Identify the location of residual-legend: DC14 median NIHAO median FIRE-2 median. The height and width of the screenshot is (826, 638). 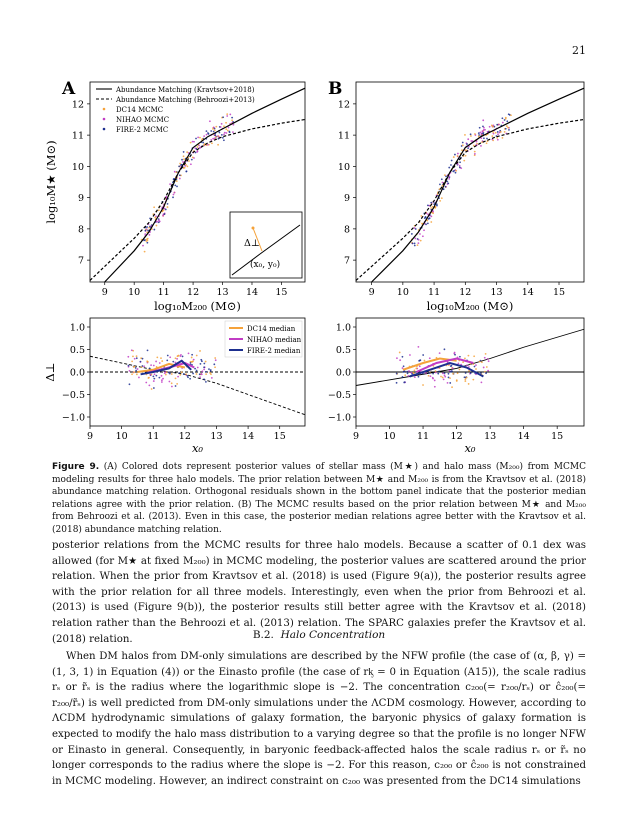
(263, 339).